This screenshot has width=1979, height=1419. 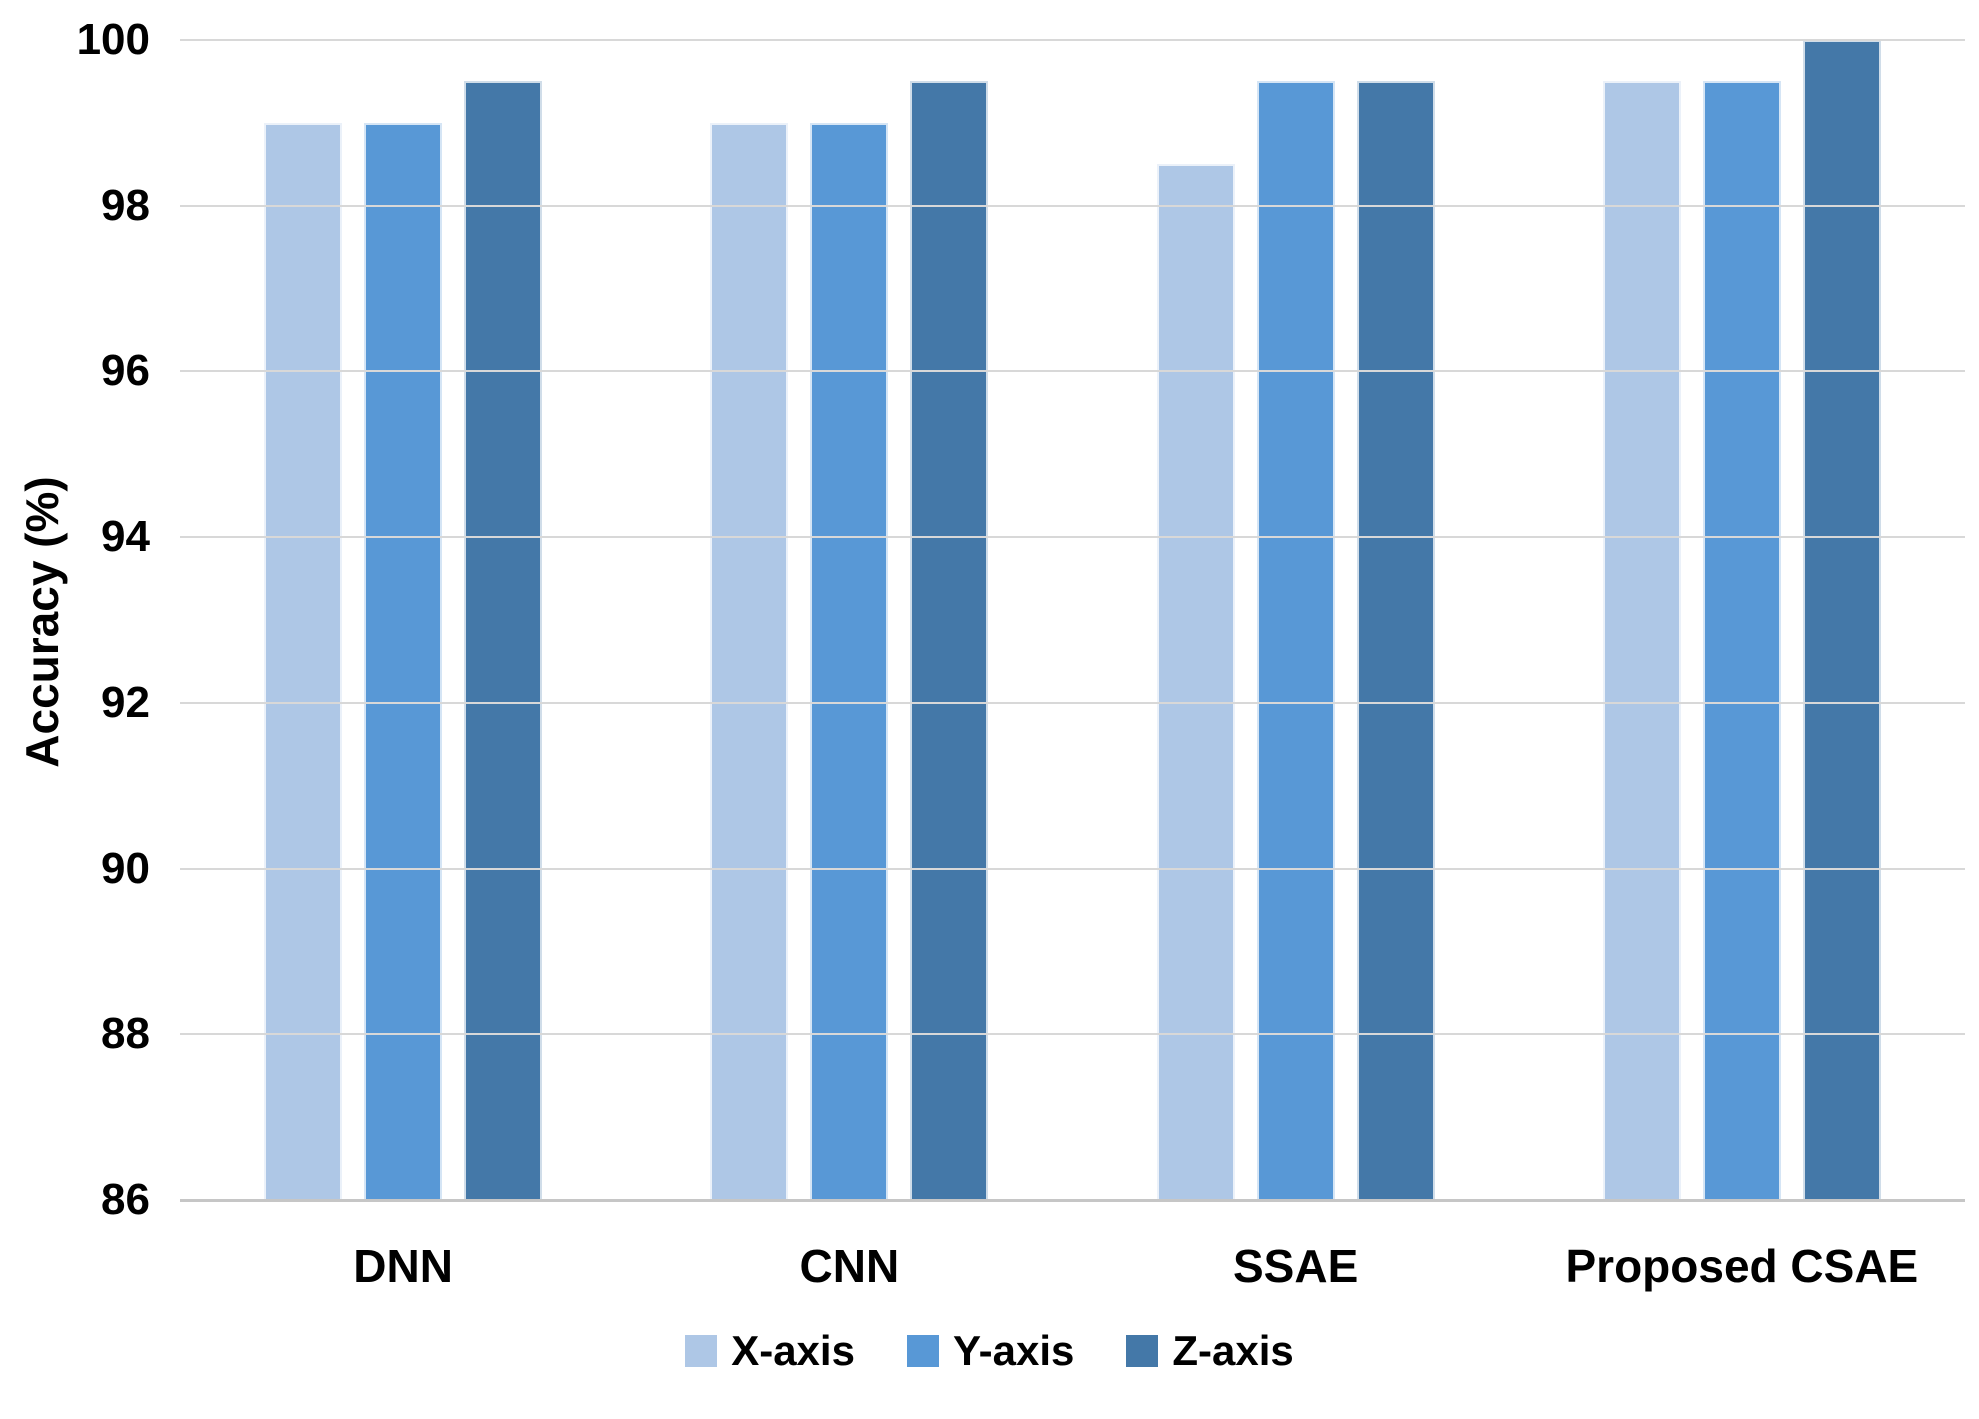 I want to click on legend-label-x-axis: X-axis, so click(x=793, y=1350).